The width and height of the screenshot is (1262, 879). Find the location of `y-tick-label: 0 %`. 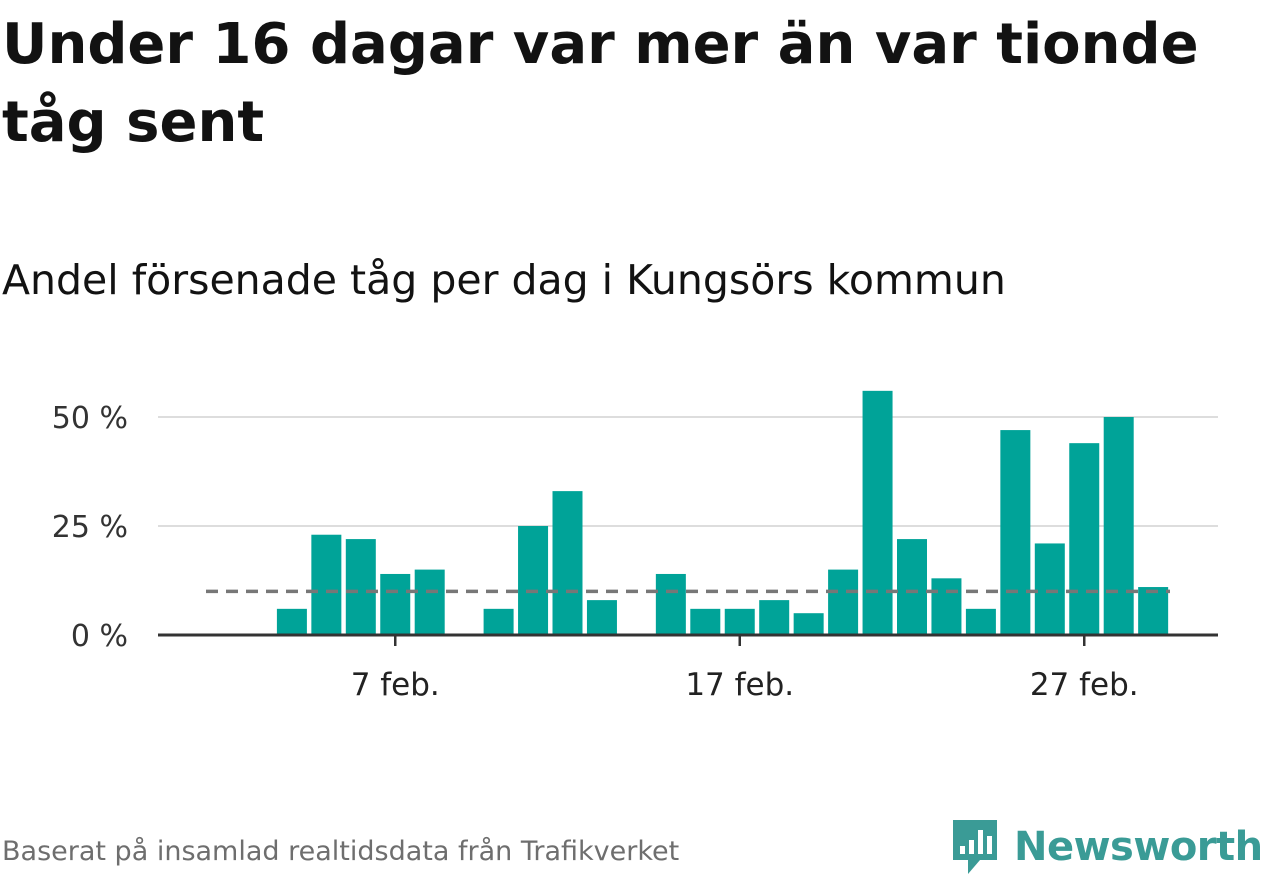

y-tick-label: 0 % is located at coordinates (99, 636).